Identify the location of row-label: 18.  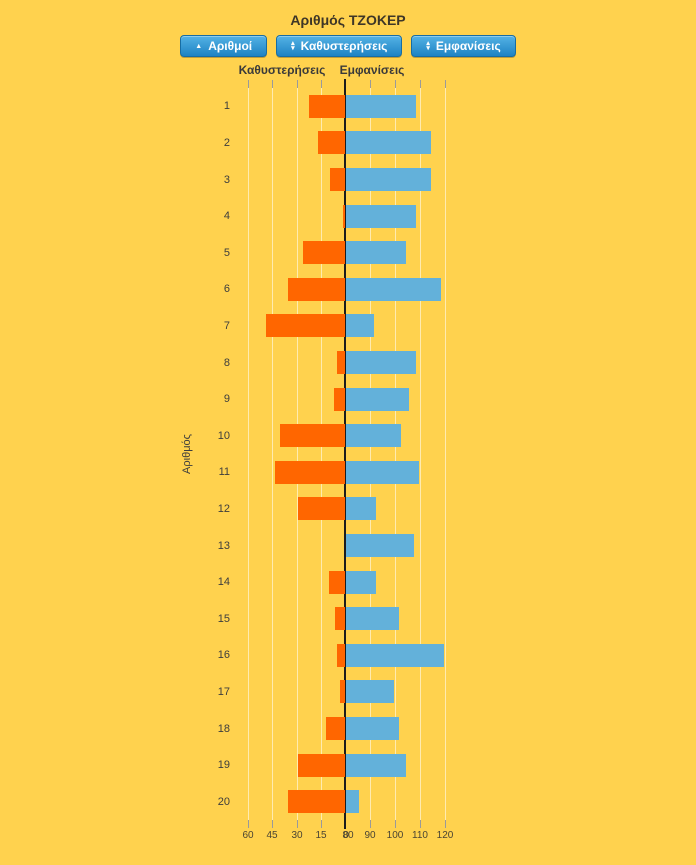
(223, 728).